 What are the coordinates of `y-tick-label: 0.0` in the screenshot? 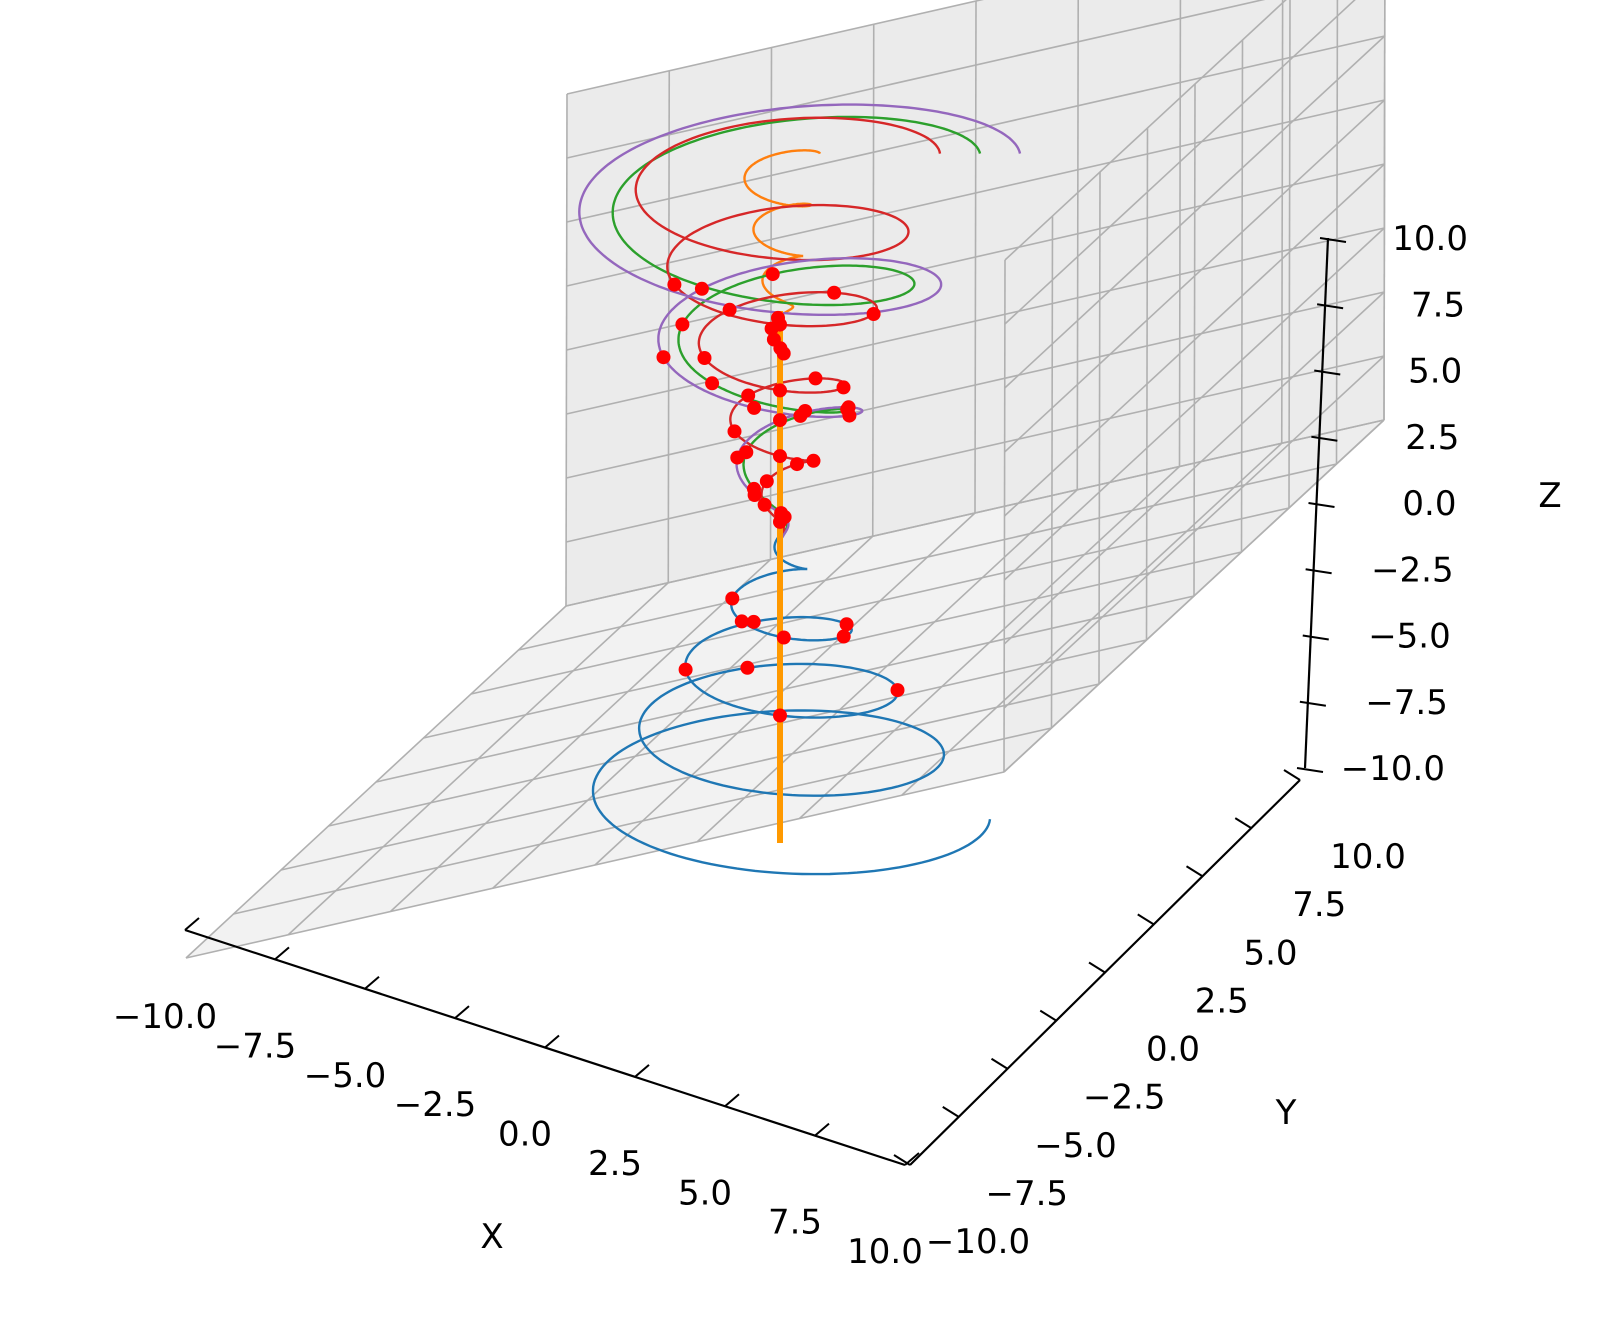 It's located at (1173, 1050).